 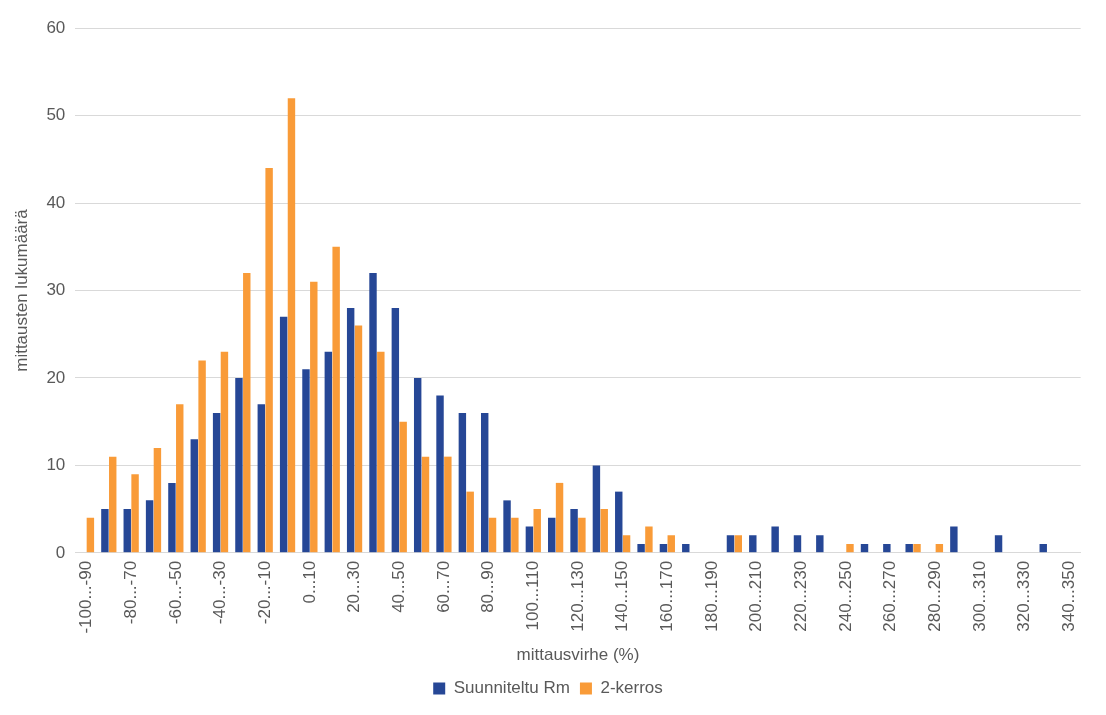 I want to click on x-tick-label: 160...170, so click(x=667, y=596).